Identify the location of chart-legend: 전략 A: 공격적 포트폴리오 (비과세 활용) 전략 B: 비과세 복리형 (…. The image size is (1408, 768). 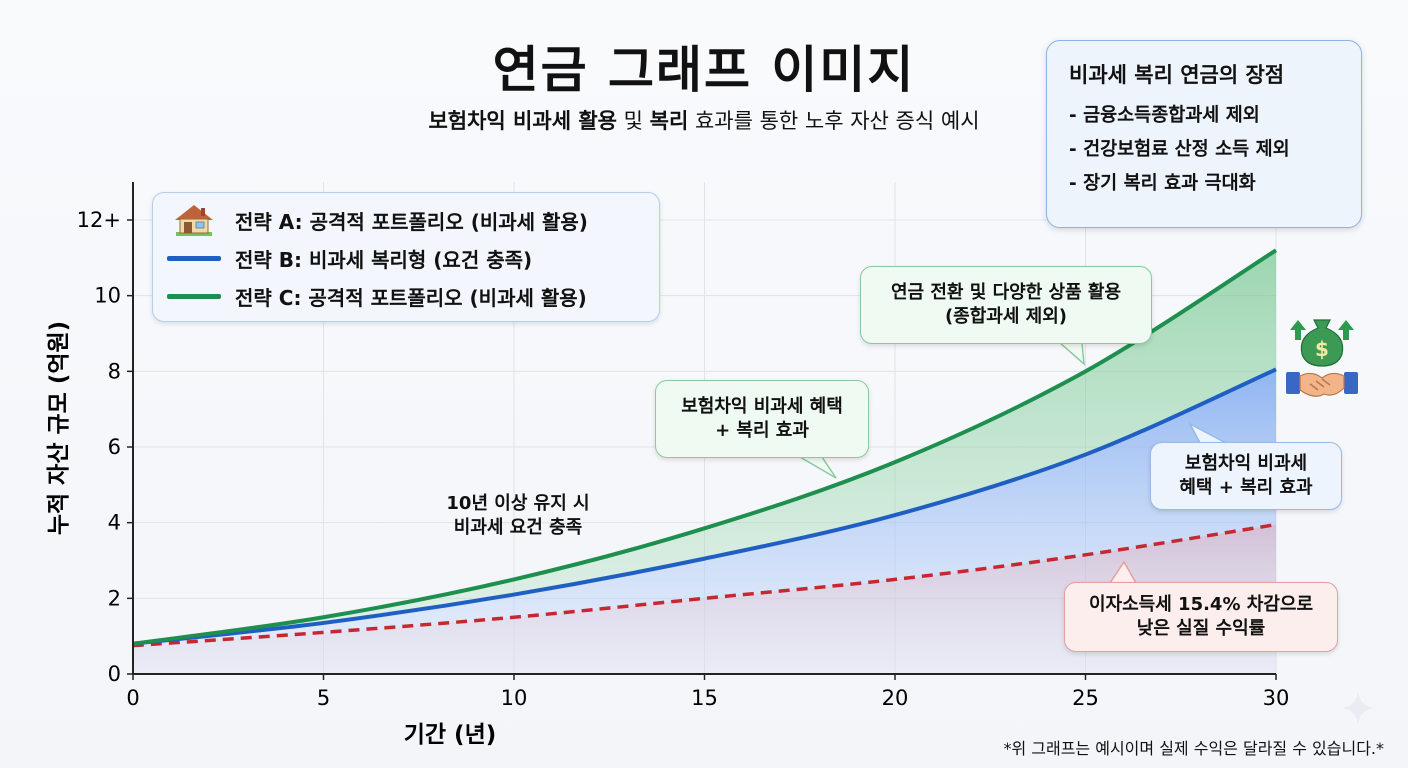
(406, 257).